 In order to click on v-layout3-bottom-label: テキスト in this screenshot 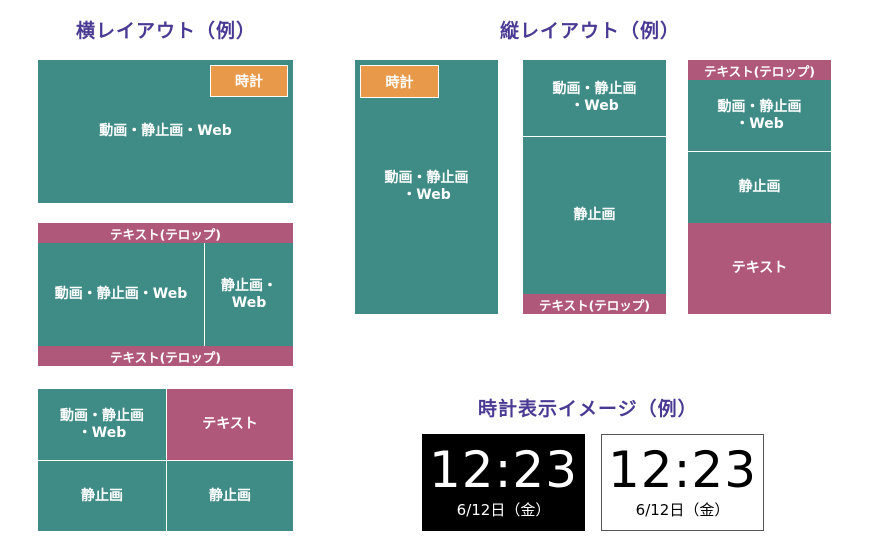, I will do `click(759, 268)`.